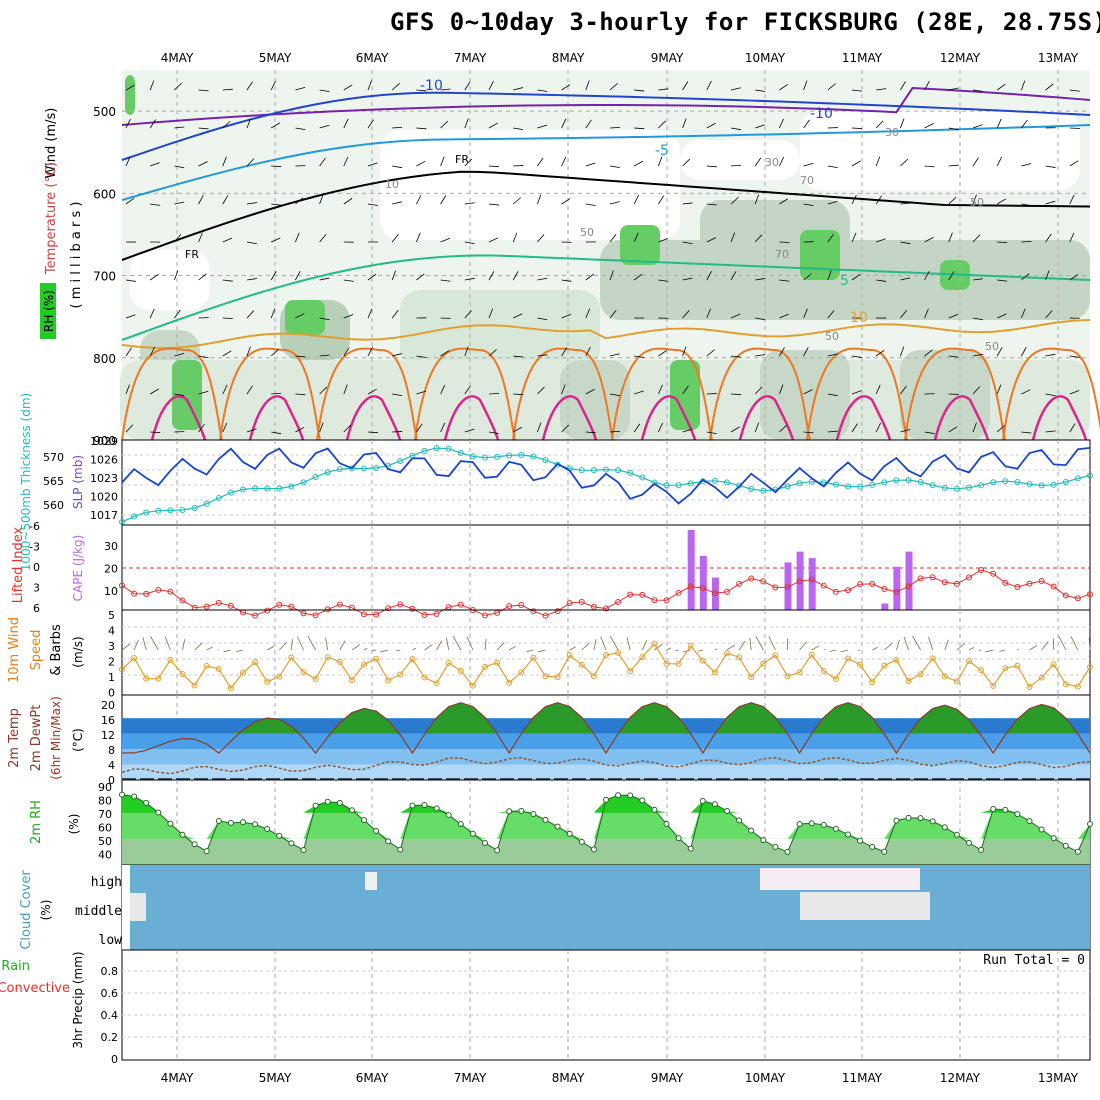 Image resolution: width=1100 pixels, height=1100 pixels. I want to click on top-day-label: 6MAY, so click(372, 58).